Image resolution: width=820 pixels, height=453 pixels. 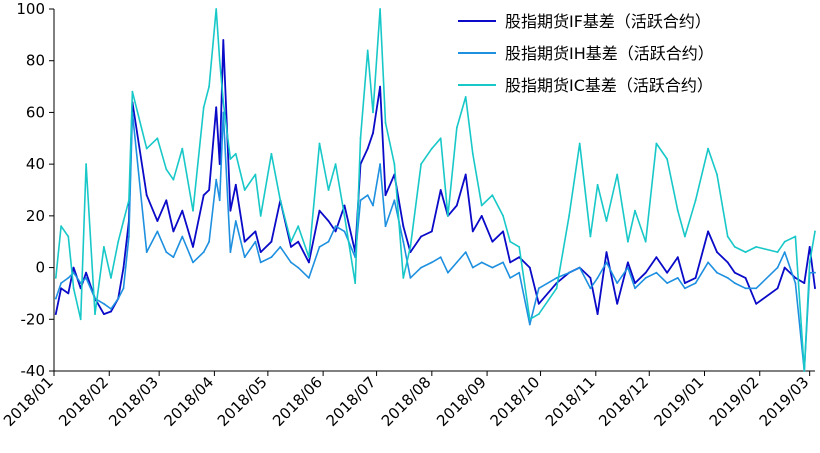 I want to click on y-tick-label: 0, so click(x=40, y=268).